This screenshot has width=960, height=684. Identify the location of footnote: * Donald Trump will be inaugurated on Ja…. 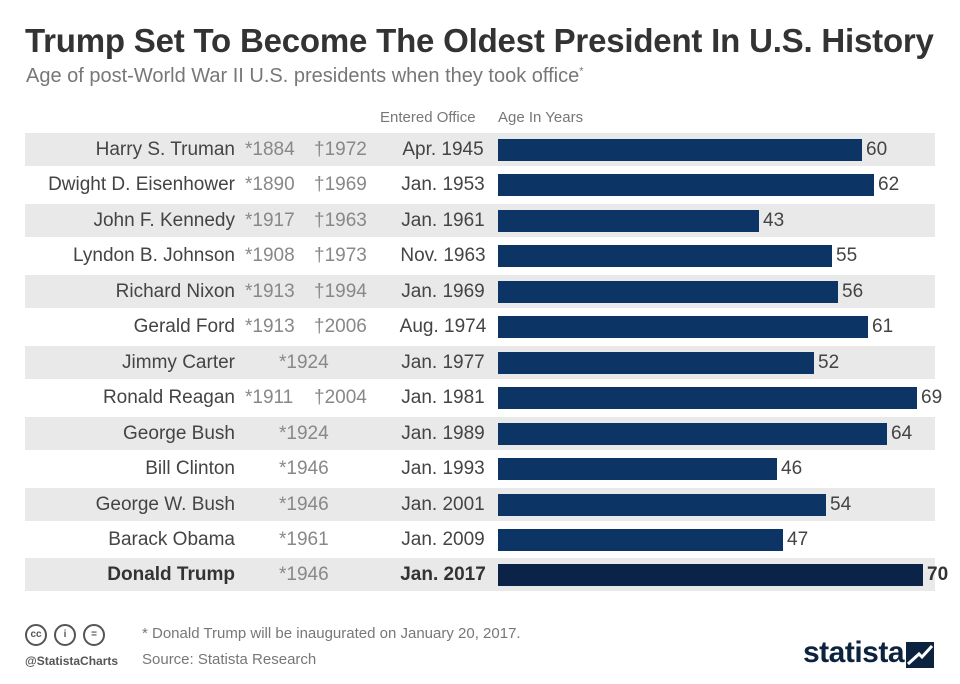
(331, 633).